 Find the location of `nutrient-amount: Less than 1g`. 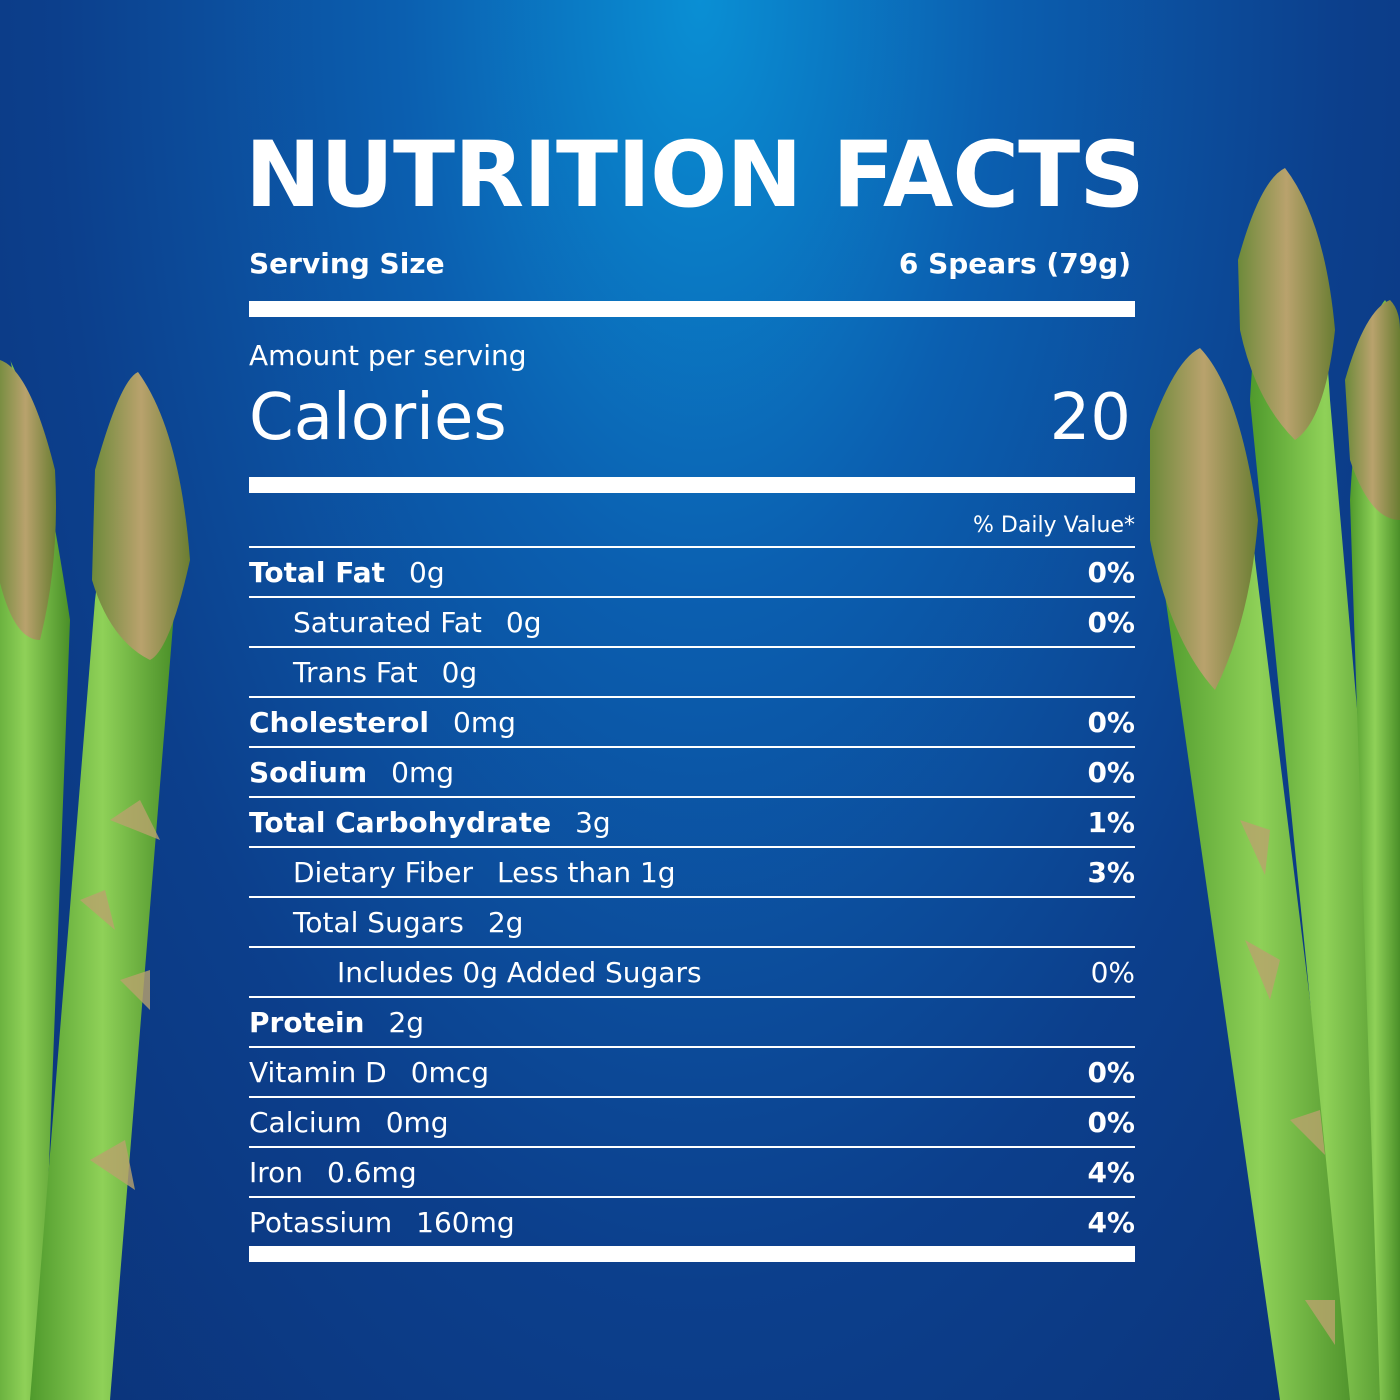

nutrient-amount: Less than 1g is located at coordinates (586, 872).